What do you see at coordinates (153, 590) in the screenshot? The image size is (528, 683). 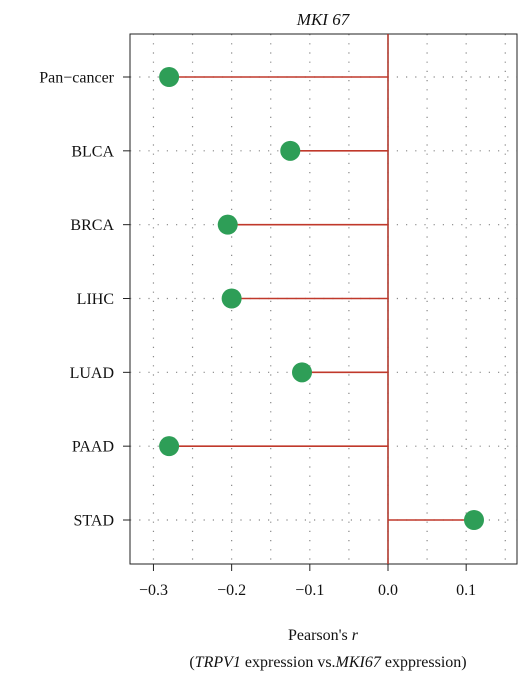 I see `x-tick-label: −0.3` at bounding box center [153, 590].